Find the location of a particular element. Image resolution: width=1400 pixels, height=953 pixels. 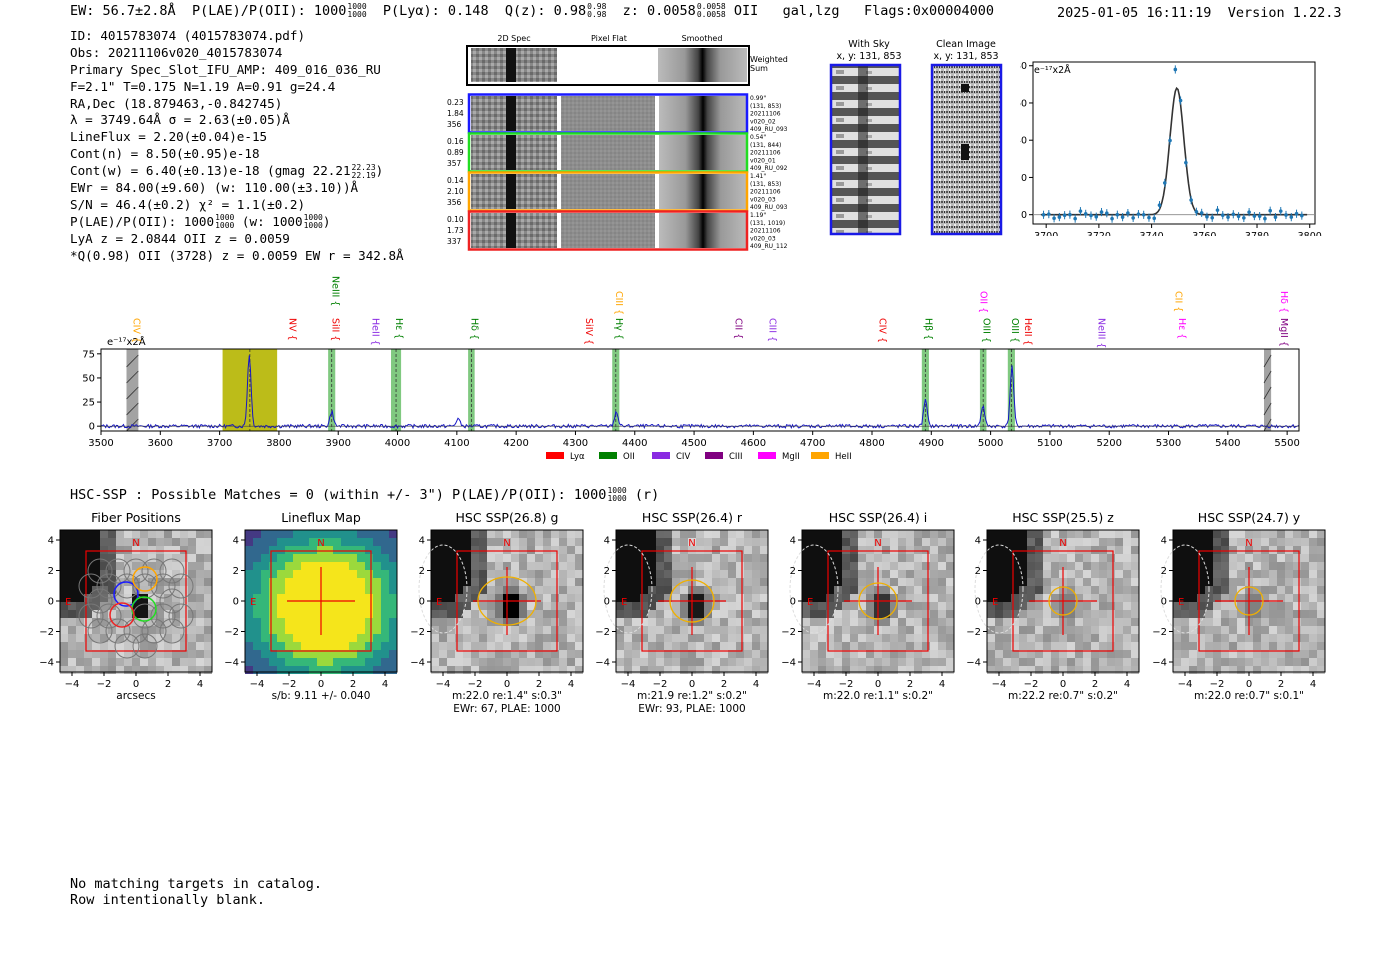

hsc-east-label: E is located at coordinates (68, 602).